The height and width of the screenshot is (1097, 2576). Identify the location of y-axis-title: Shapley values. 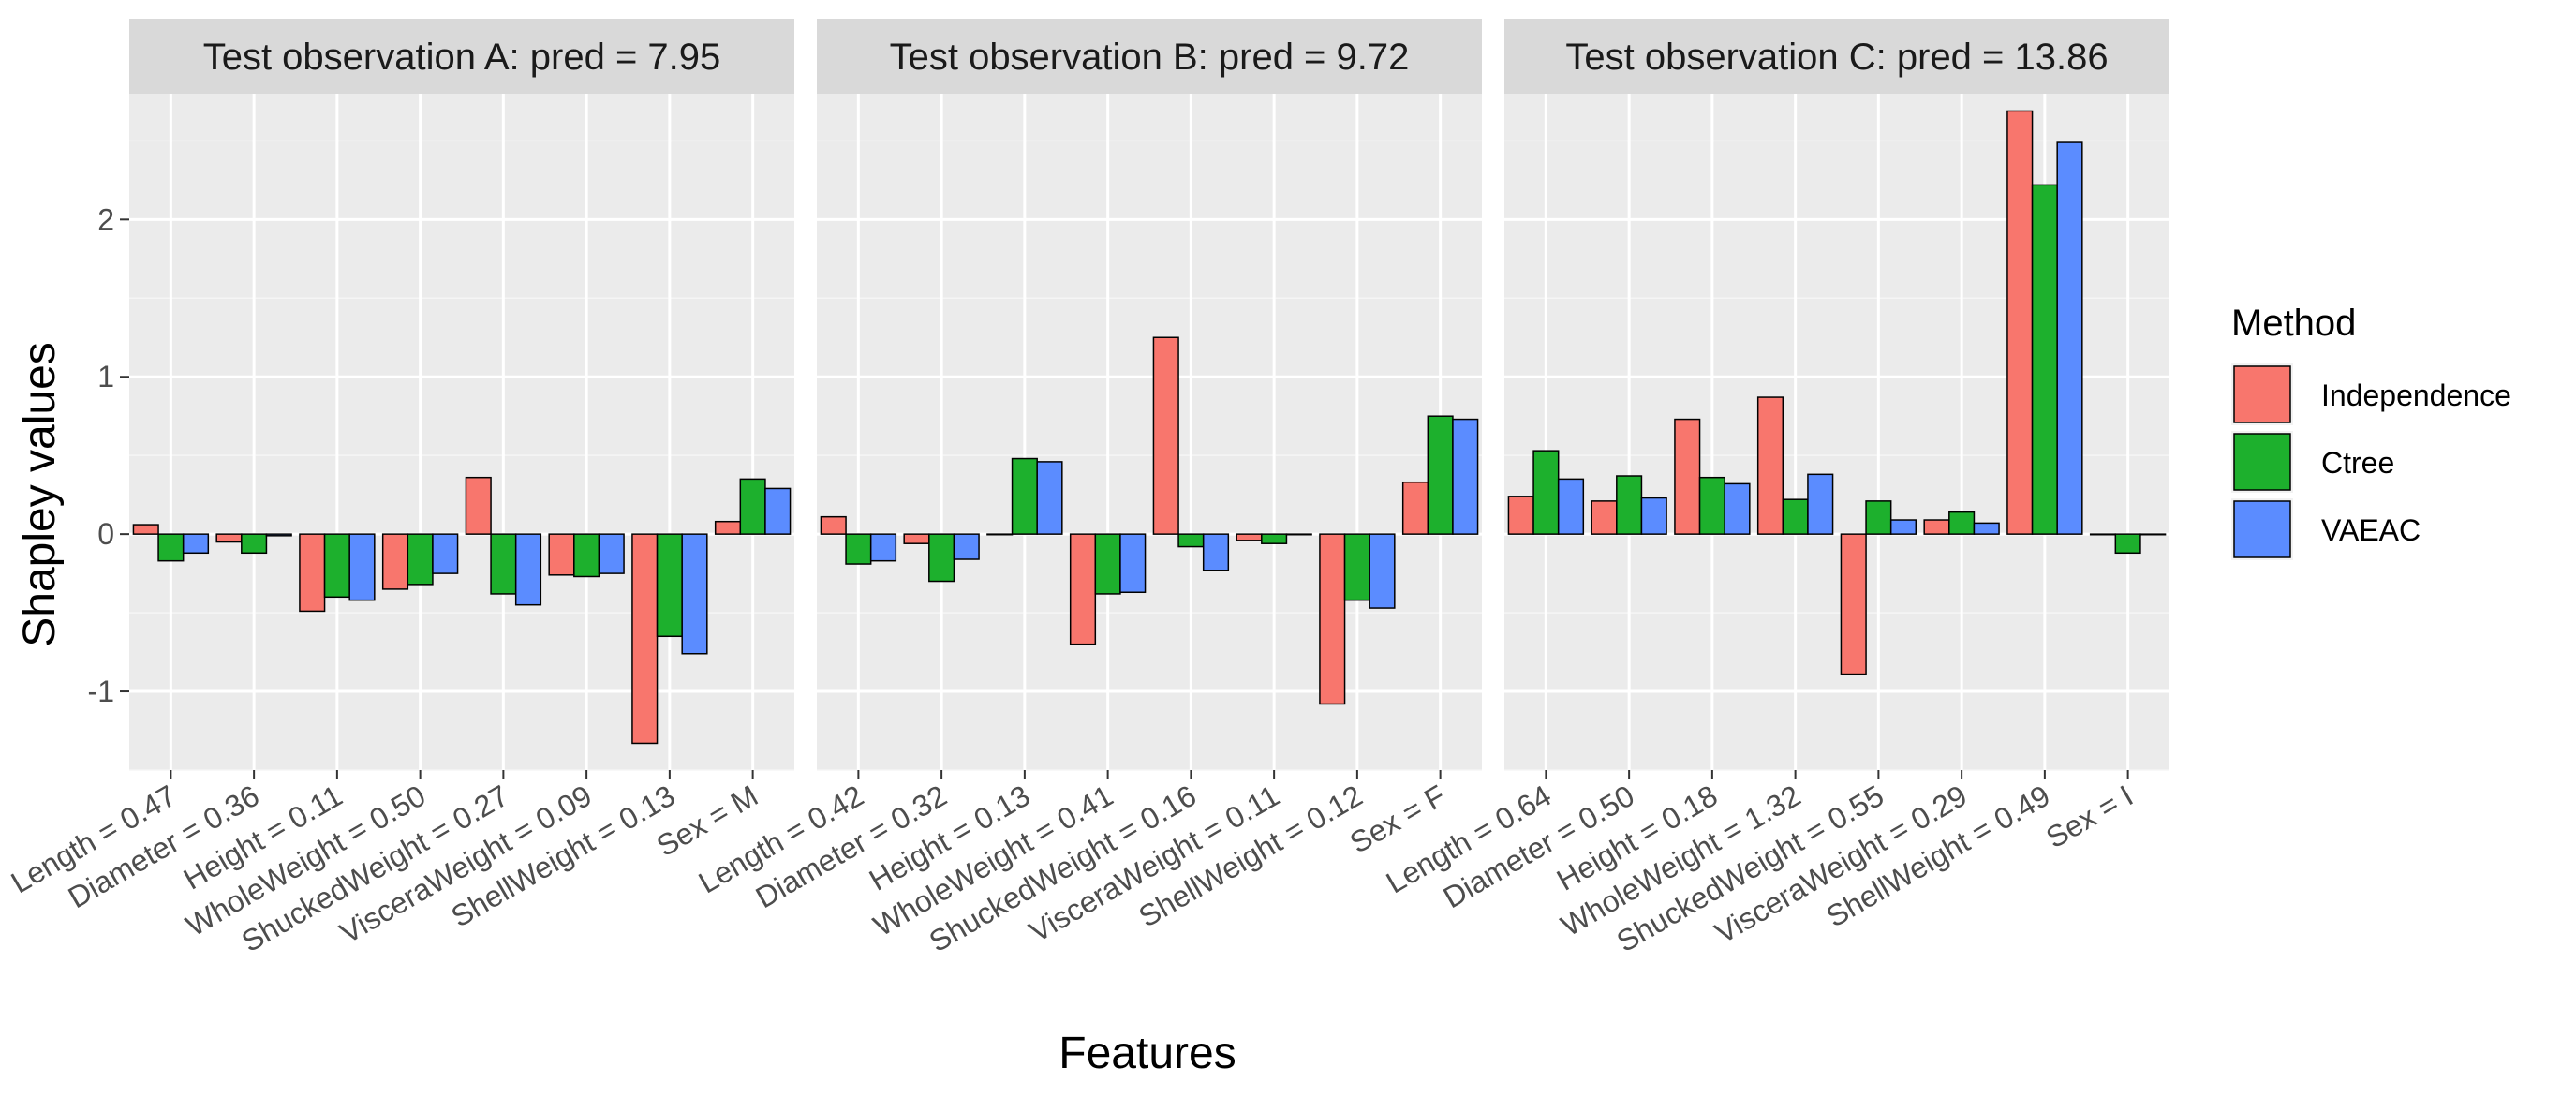
(40, 494).